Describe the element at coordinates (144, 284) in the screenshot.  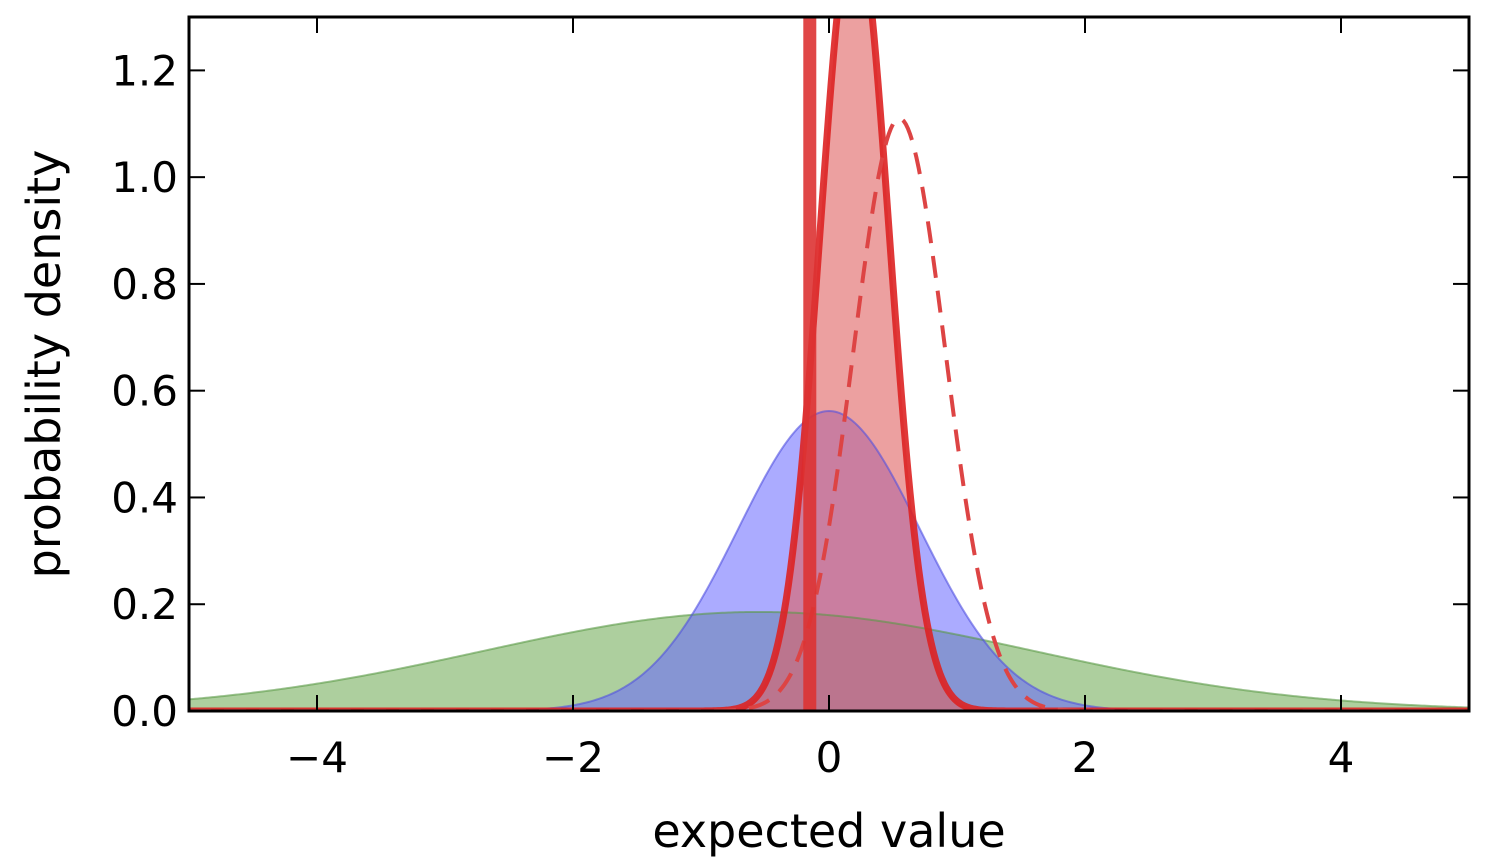
I see `y-tick-label: 0.8` at that location.